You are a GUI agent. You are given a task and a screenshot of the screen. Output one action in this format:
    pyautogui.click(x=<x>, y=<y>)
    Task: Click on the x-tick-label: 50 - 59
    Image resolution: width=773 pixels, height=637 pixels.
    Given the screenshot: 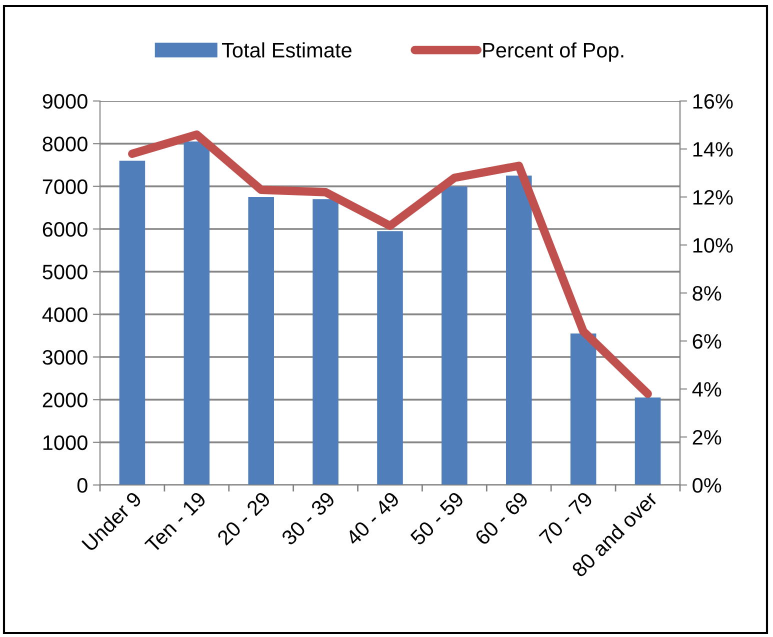 What is the action you would take?
    pyautogui.click(x=437, y=518)
    